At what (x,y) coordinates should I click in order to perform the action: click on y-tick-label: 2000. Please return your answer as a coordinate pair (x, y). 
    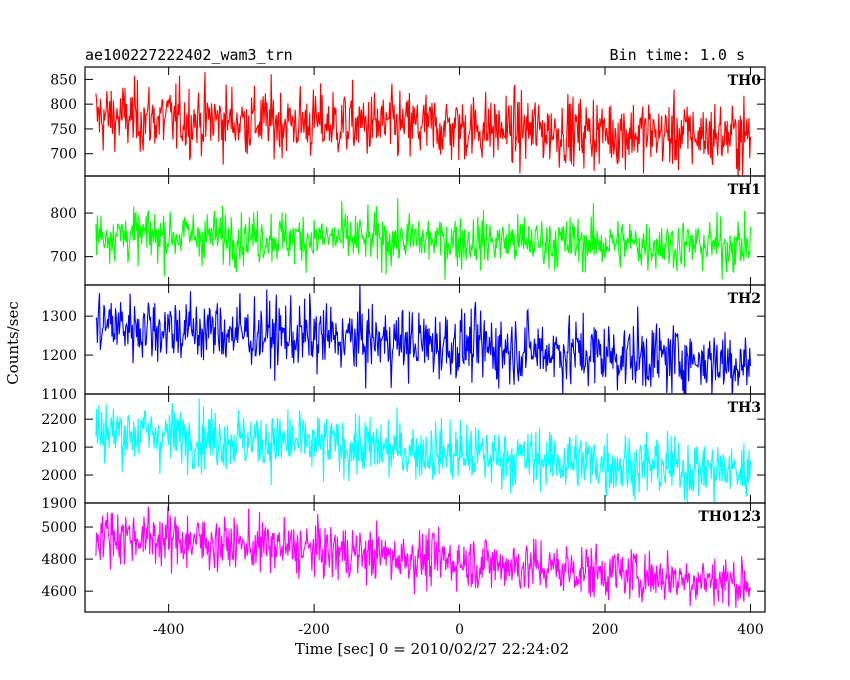
    Looking at the image, I should click on (59, 476).